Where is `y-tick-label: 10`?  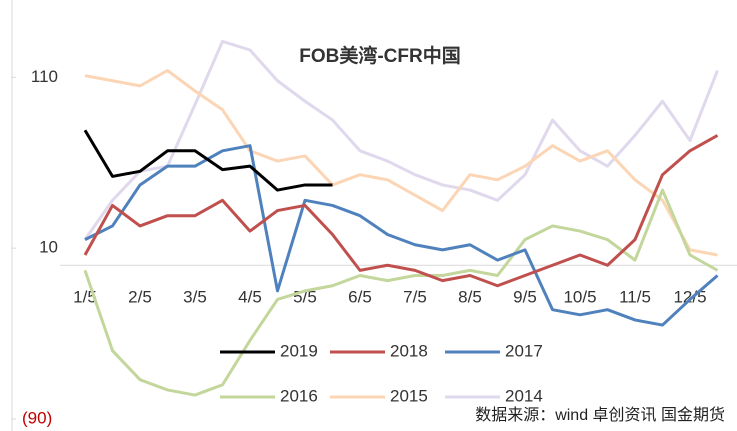
y-tick-label: 10 is located at coordinates (48, 247).